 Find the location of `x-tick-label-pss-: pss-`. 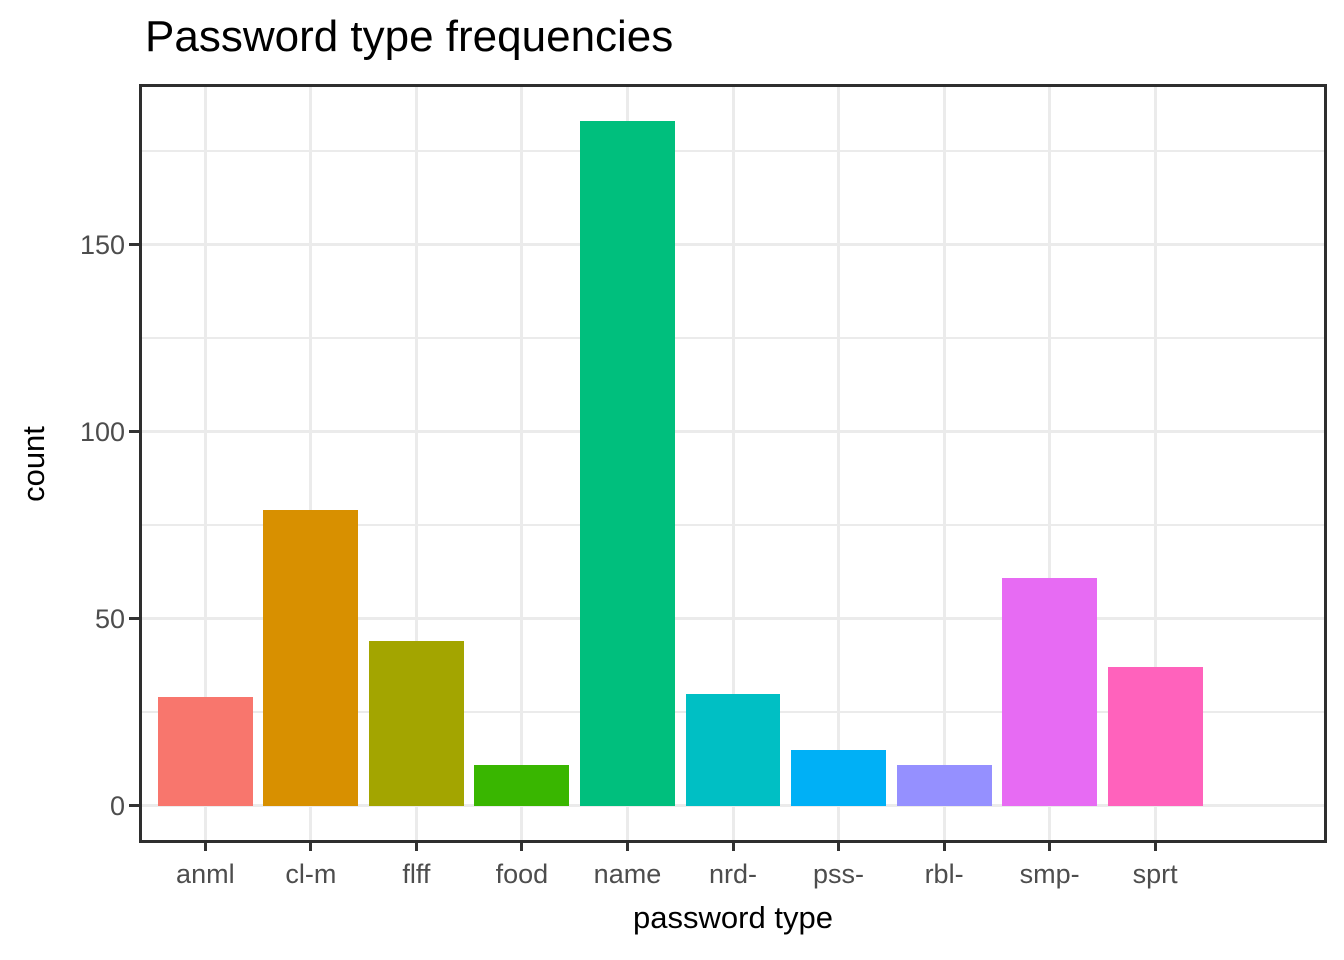

x-tick-label-pss-: pss- is located at coordinates (839, 874).